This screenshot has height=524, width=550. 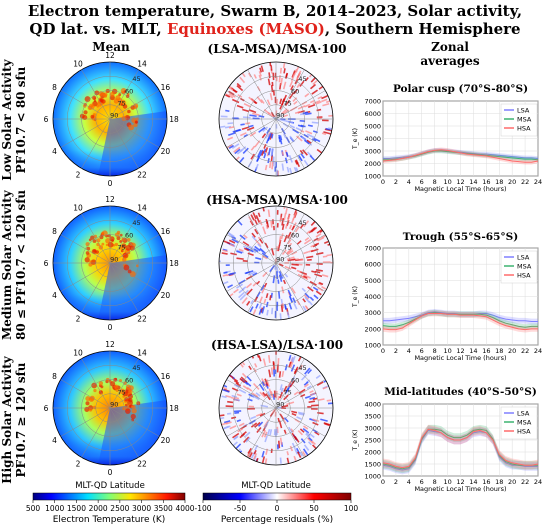 I want to click on colorbar-tick-label: 2500, so click(x=119, y=508).